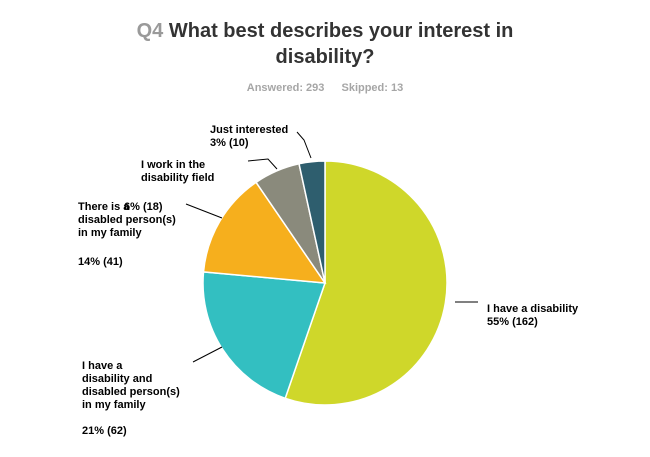 This screenshot has width=650, height=457. Describe the element at coordinates (104, 431) in the screenshot. I see `slice-value-label: 21% (62)` at that location.